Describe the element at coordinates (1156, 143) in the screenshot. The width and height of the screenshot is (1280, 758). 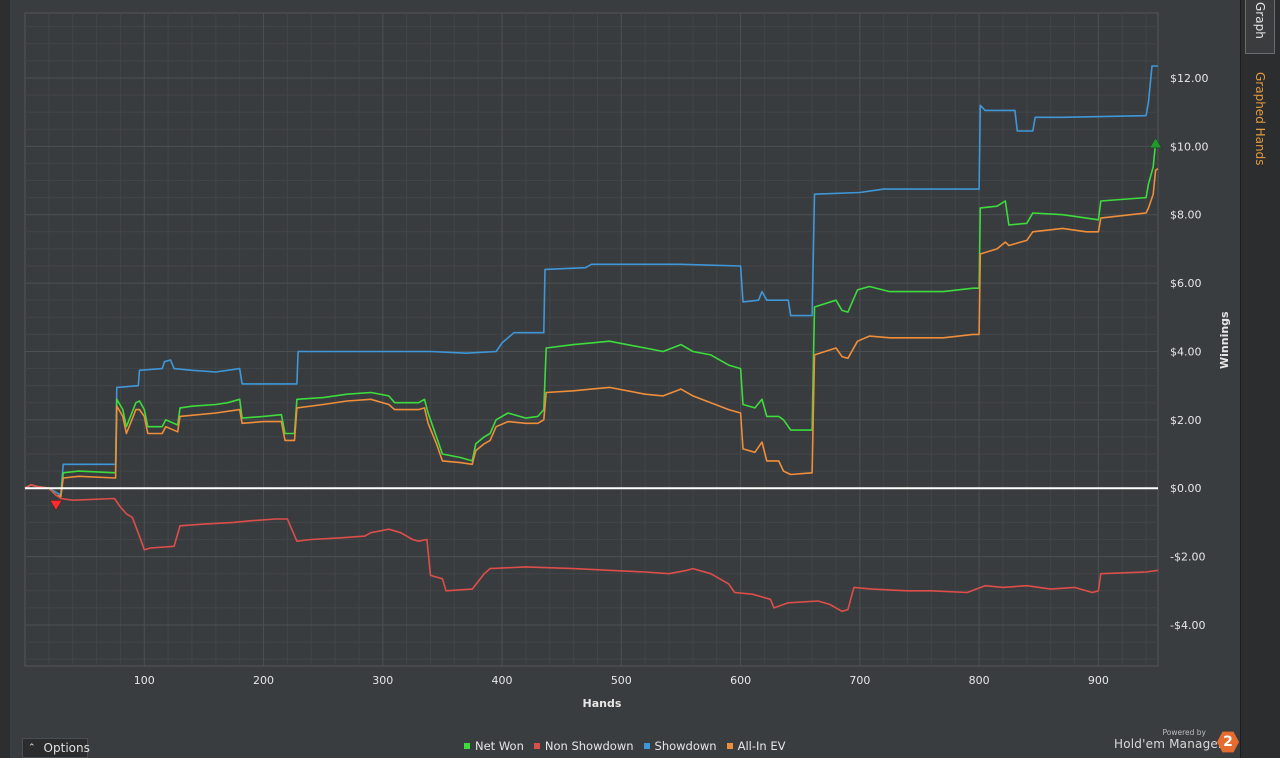
I see `max-marker` at that location.